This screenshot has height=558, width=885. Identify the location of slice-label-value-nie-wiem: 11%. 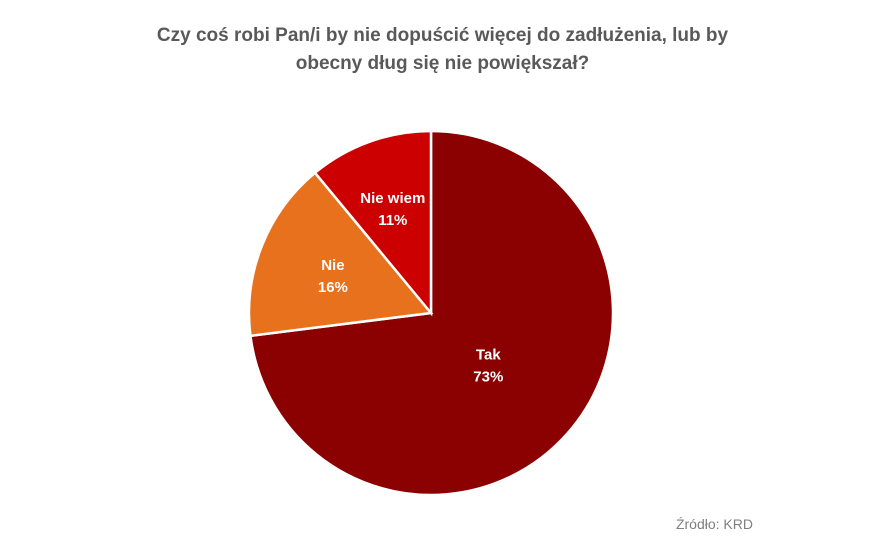
(392, 220).